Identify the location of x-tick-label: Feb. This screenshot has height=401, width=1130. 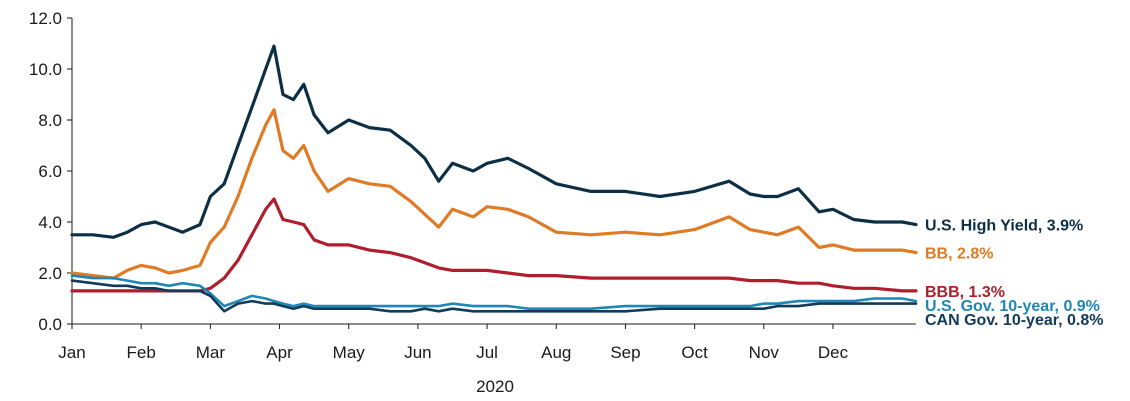
(141, 352).